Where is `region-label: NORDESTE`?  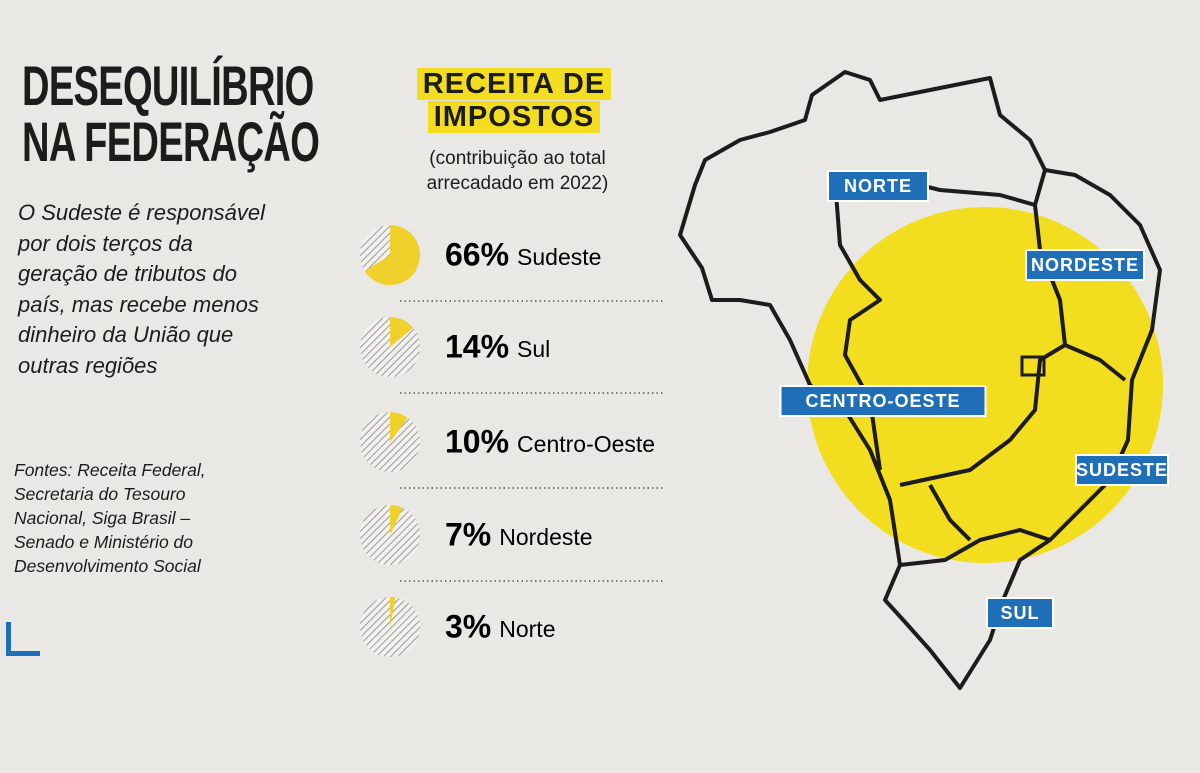 region-label: NORDESTE is located at coordinates (1085, 265).